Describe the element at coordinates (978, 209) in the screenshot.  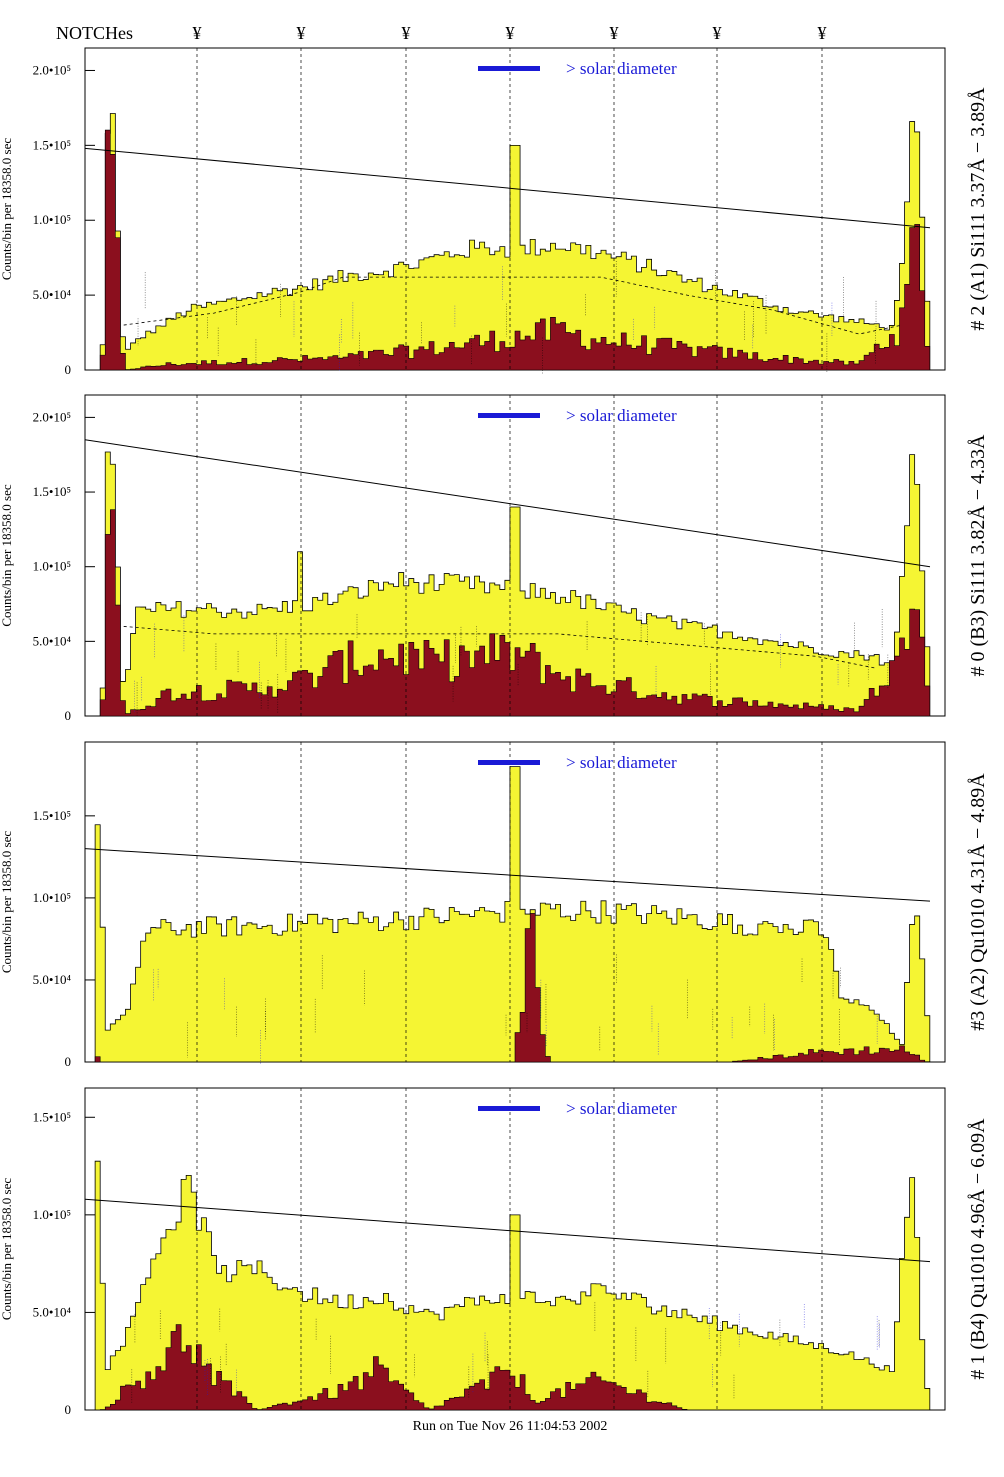
I see `panel-title: # 2 (A1) Si111 3.37Å − 3.89Å` at that location.